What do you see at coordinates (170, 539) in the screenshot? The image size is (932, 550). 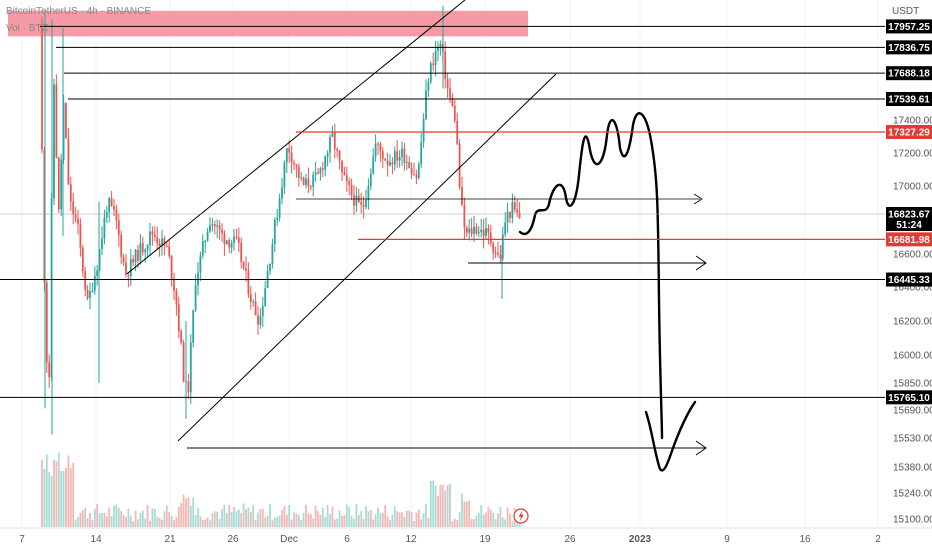 I see `x-tick-label: 21` at bounding box center [170, 539].